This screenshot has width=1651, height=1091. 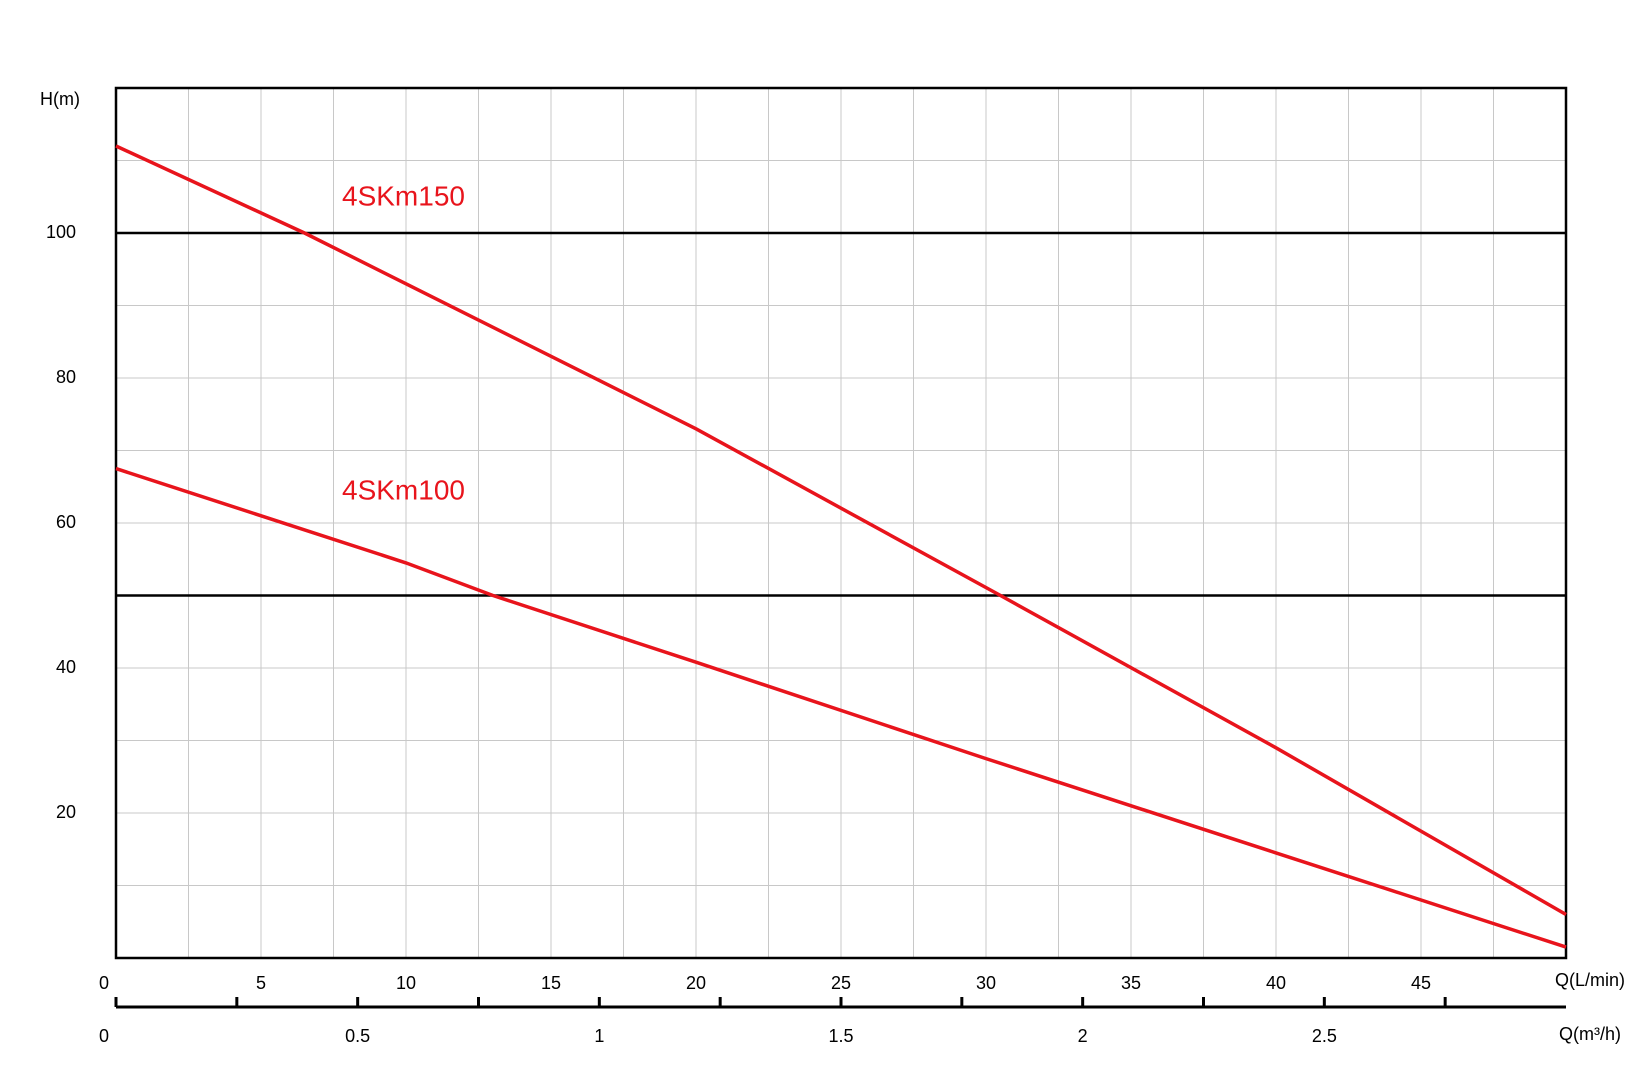 I want to click on x-axis-label: Q(L/min), so click(x=1590, y=980).